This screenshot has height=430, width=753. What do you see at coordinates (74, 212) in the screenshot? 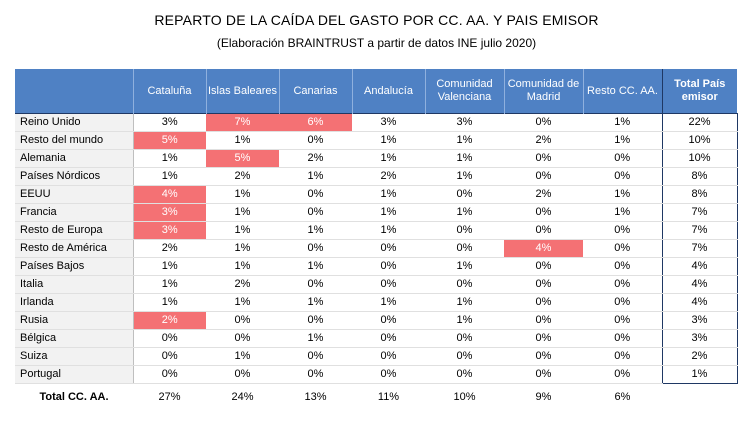
I see `row-label: Francia` at bounding box center [74, 212].